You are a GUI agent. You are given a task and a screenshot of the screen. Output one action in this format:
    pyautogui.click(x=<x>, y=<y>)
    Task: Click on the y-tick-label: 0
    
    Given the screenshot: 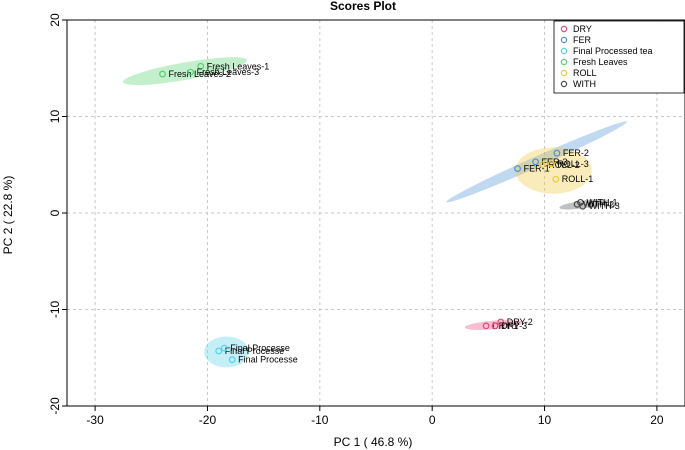 What is the action you would take?
    pyautogui.click(x=55, y=212)
    